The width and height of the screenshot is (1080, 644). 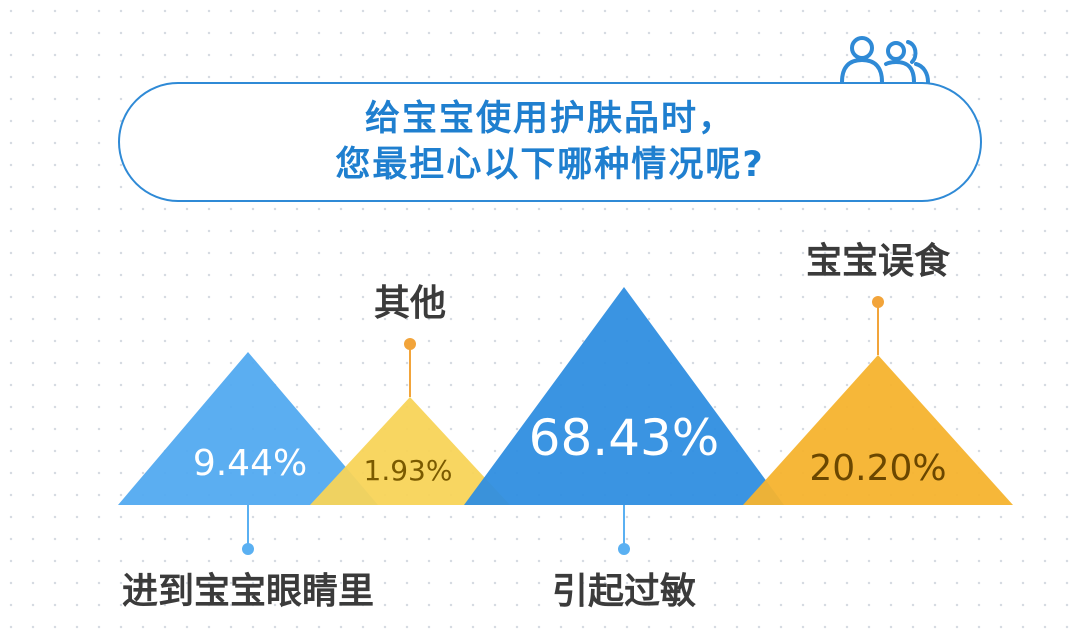 I want to click on value-label-4: 20.20%, so click(x=877, y=468).